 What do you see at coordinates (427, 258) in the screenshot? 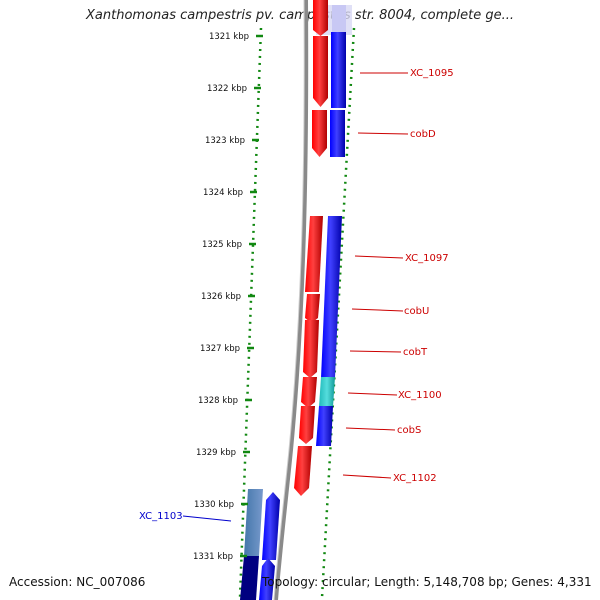
I see `gene-label-XC_1097: XC_1097` at bounding box center [427, 258].